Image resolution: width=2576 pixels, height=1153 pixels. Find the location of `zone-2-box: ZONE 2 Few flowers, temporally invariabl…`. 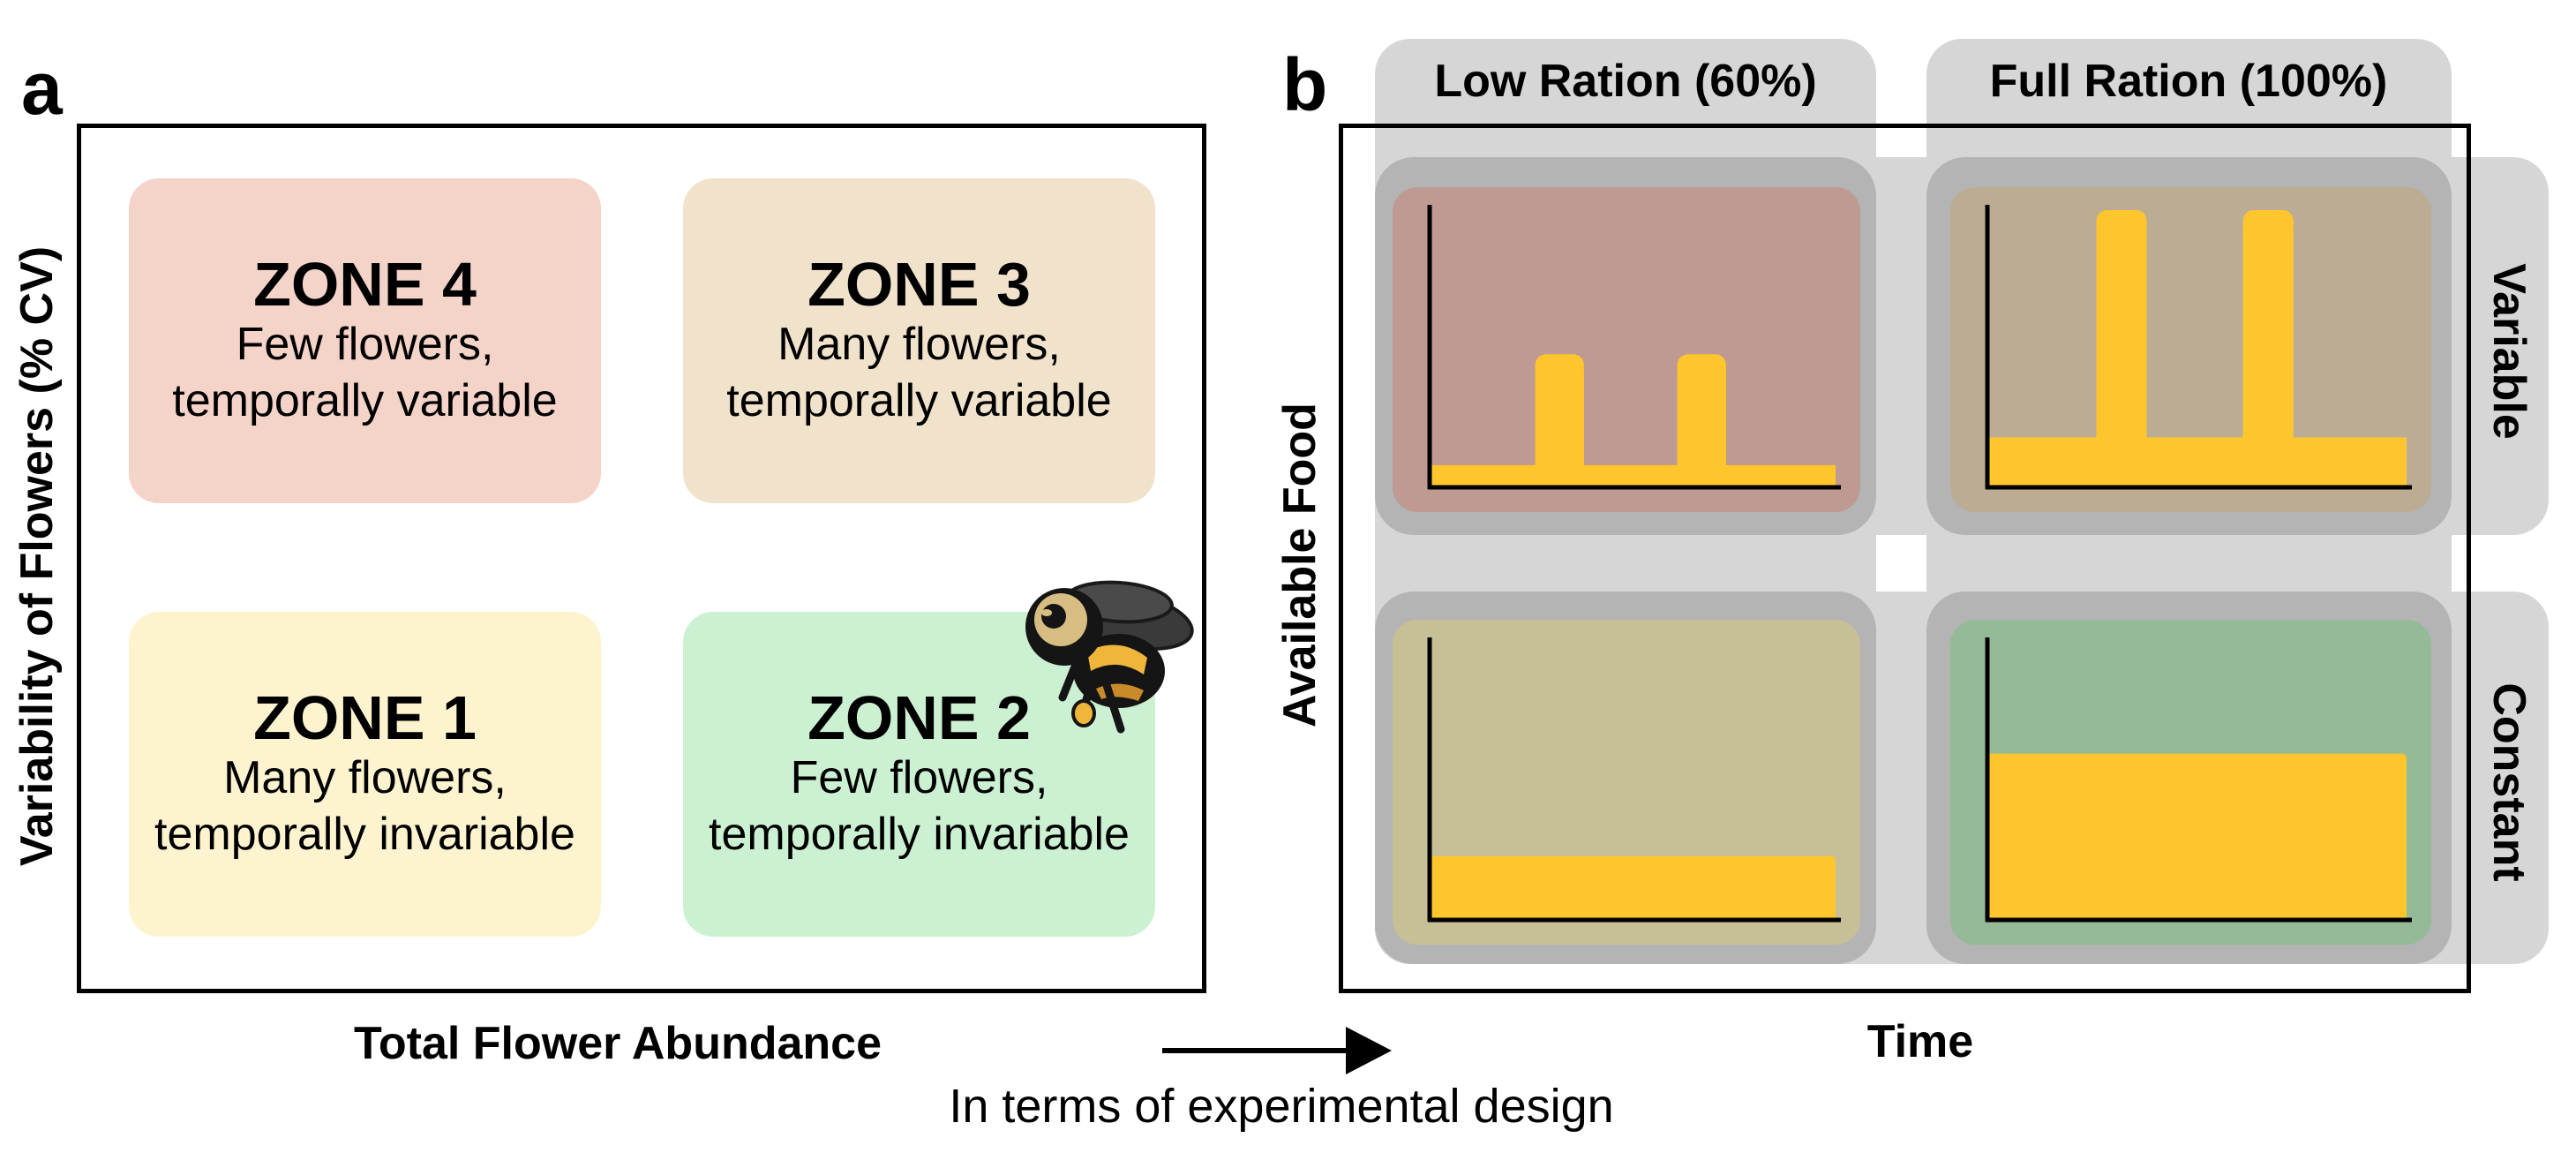

zone-2-box: ZONE 2 Few flowers, temporally invariabl… is located at coordinates (919, 774).